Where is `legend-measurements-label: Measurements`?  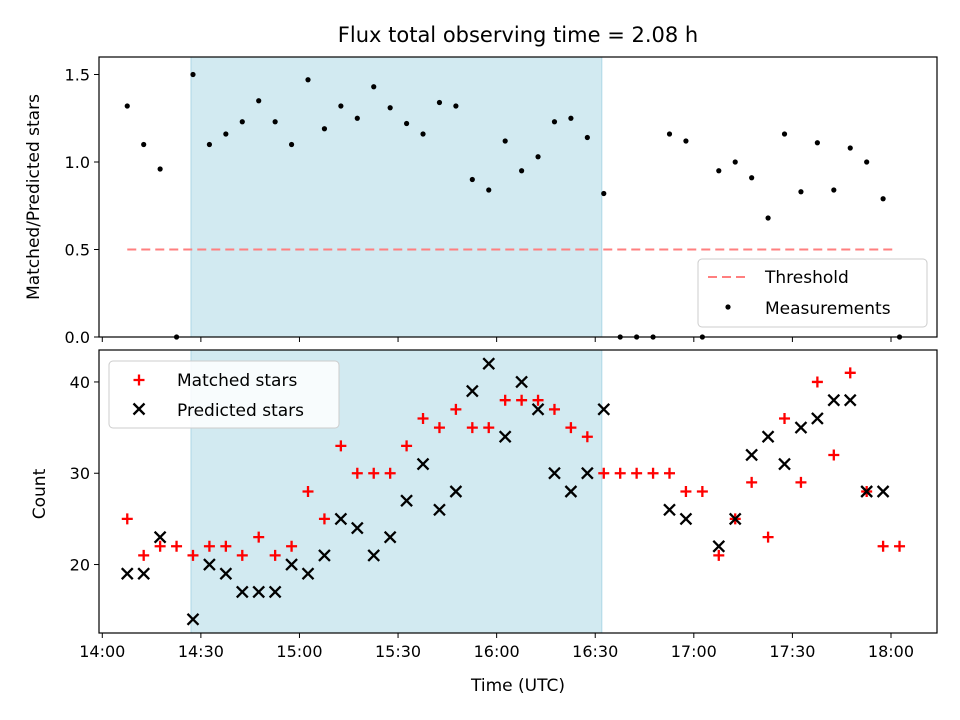
legend-measurements-label: Measurements is located at coordinates (828, 309).